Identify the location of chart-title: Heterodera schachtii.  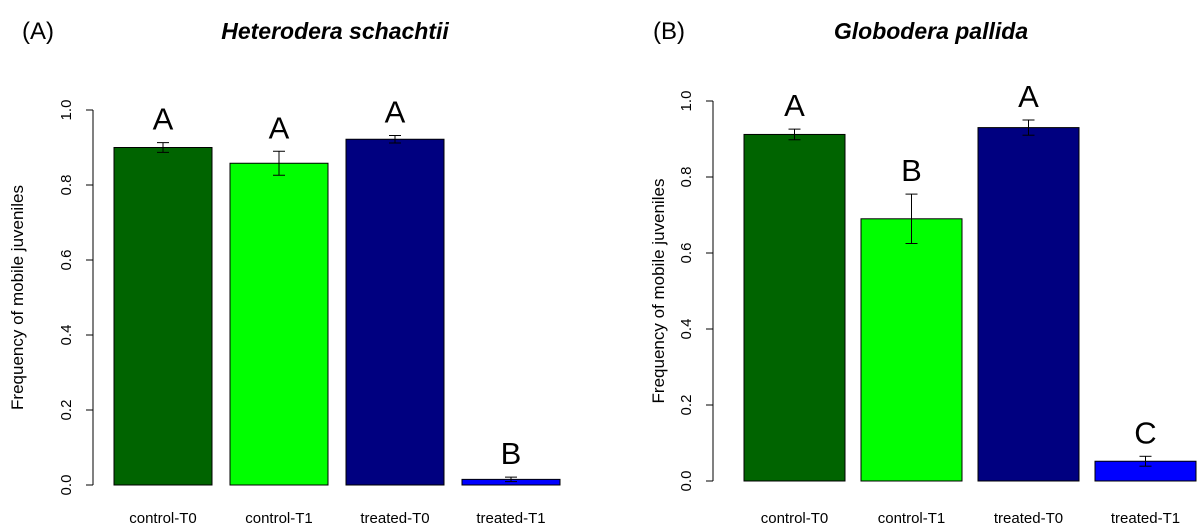
(335, 31).